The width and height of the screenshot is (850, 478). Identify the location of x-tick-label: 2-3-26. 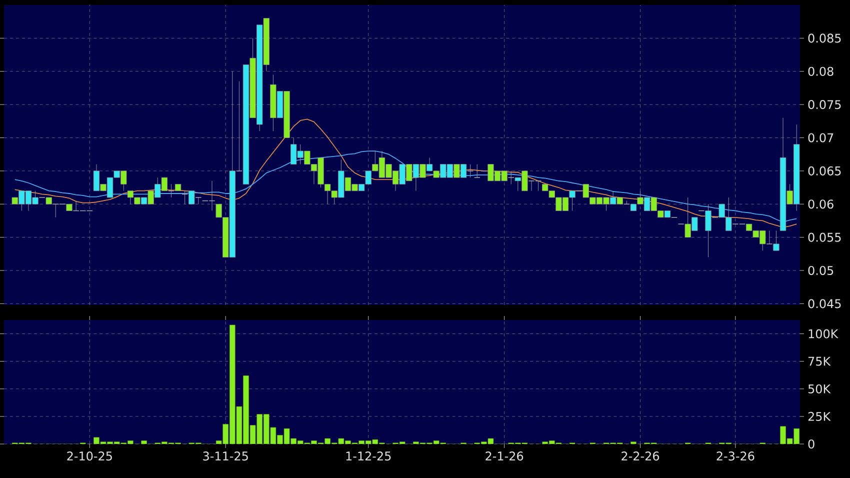
(735, 456).